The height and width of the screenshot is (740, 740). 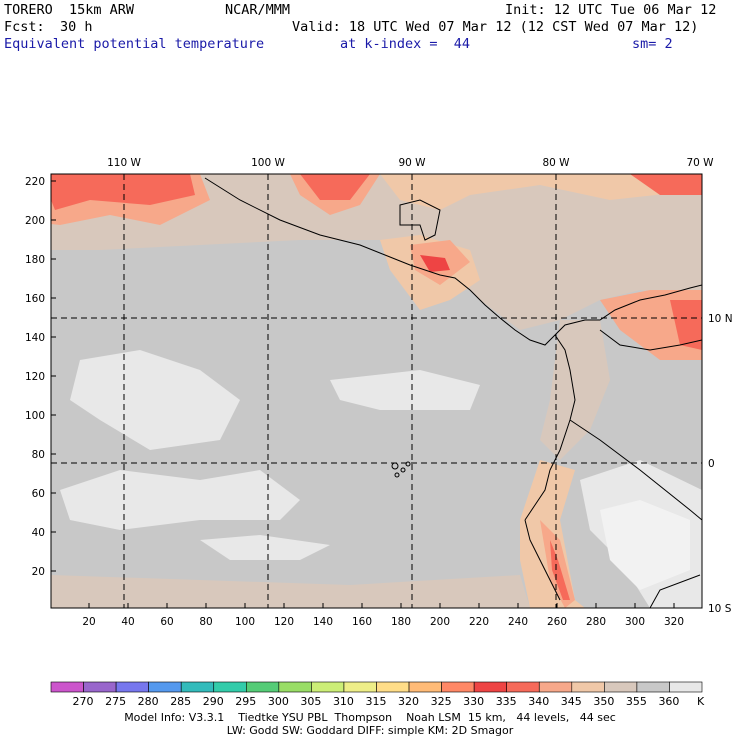 What do you see at coordinates (35, 377) in the screenshot?
I see `y-label: 120` at bounding box center [35, 377].